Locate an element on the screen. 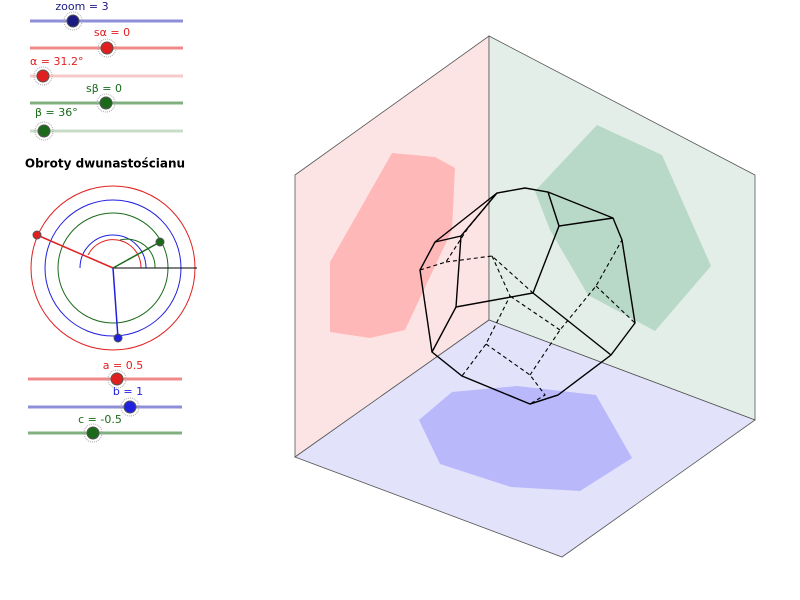 This screenshot has width=800, height=600. slider: c = -0.5 is located at coordinates (105, 428).